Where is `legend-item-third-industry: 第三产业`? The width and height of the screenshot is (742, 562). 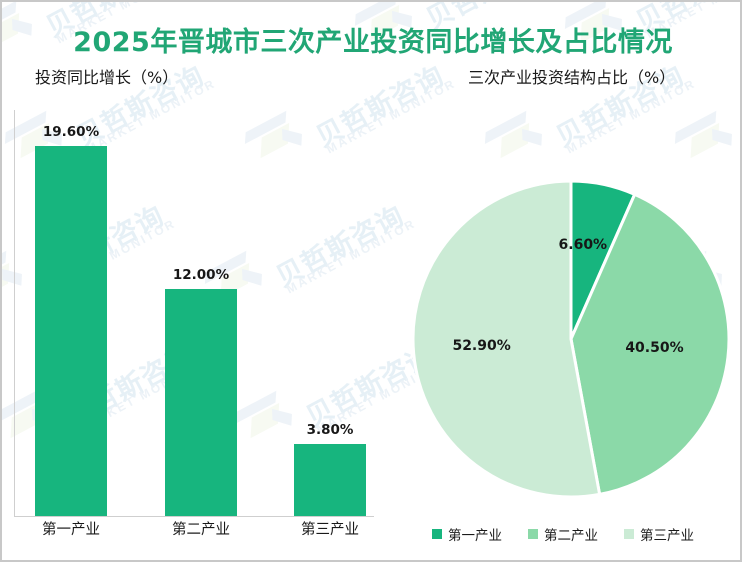 legend-item-third-industry: 第三产业 is located at coordinates (659, 534).